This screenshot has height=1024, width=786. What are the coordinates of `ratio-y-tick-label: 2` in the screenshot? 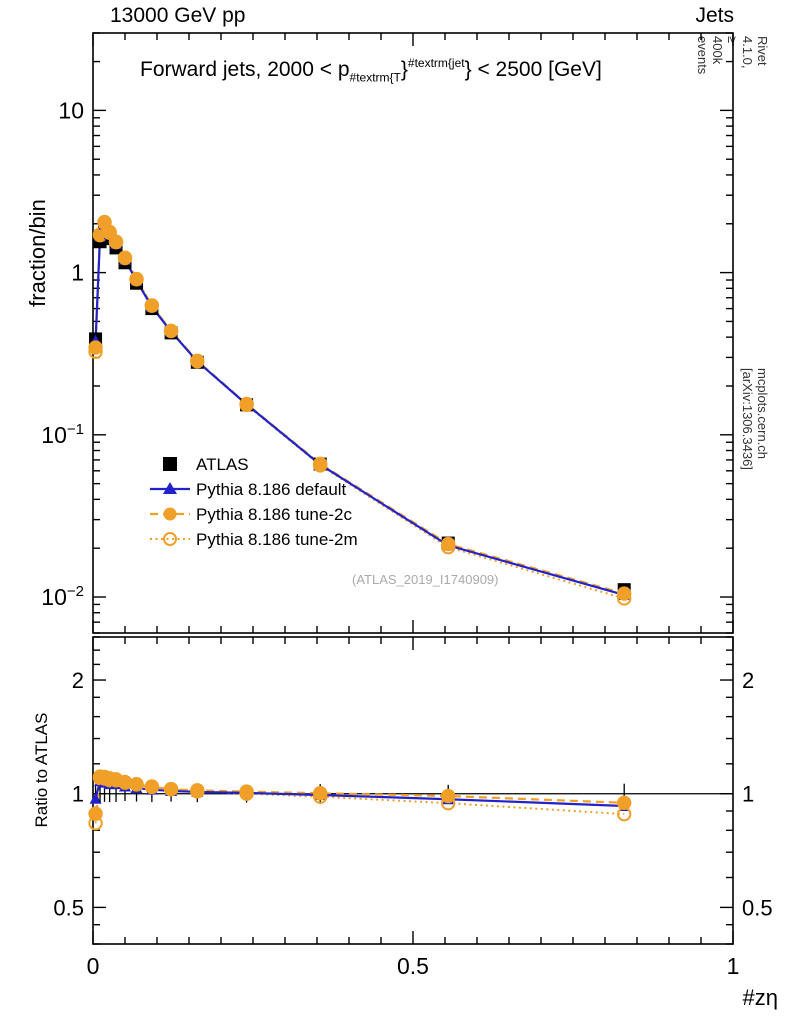 It's located at (78, 680).